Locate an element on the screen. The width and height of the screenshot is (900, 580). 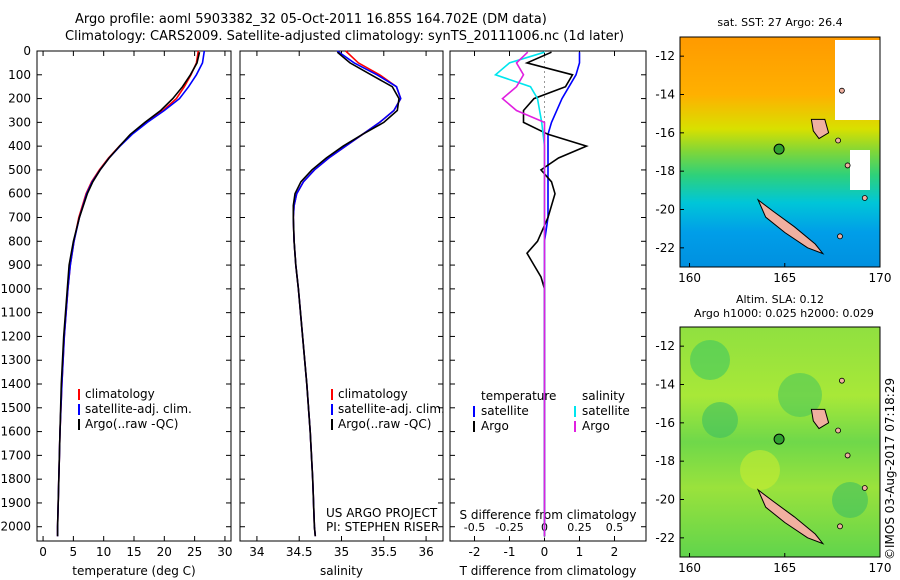
x-axis-label: temperature (deg C) is located at coordinates (133, 571).